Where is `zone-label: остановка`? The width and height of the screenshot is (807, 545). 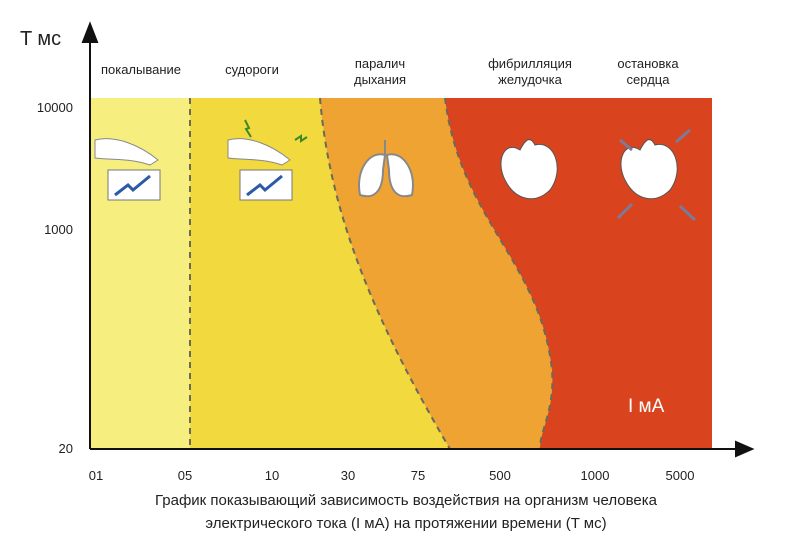
zone-label: остановка is located at coordinates (648, 63).